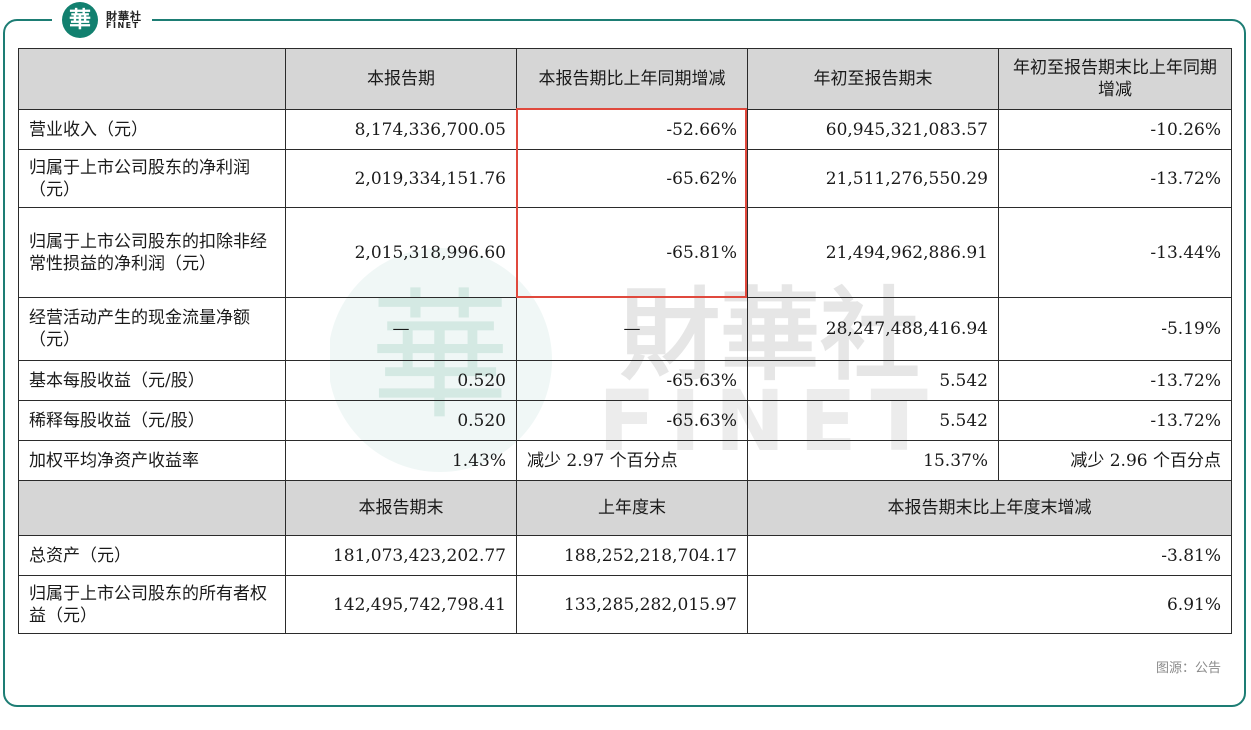  What do you see at coordinates (873, 129) in the screenshot?
I see `cell-value: 60,945,321,083.57` at bounding box center [873, 129].